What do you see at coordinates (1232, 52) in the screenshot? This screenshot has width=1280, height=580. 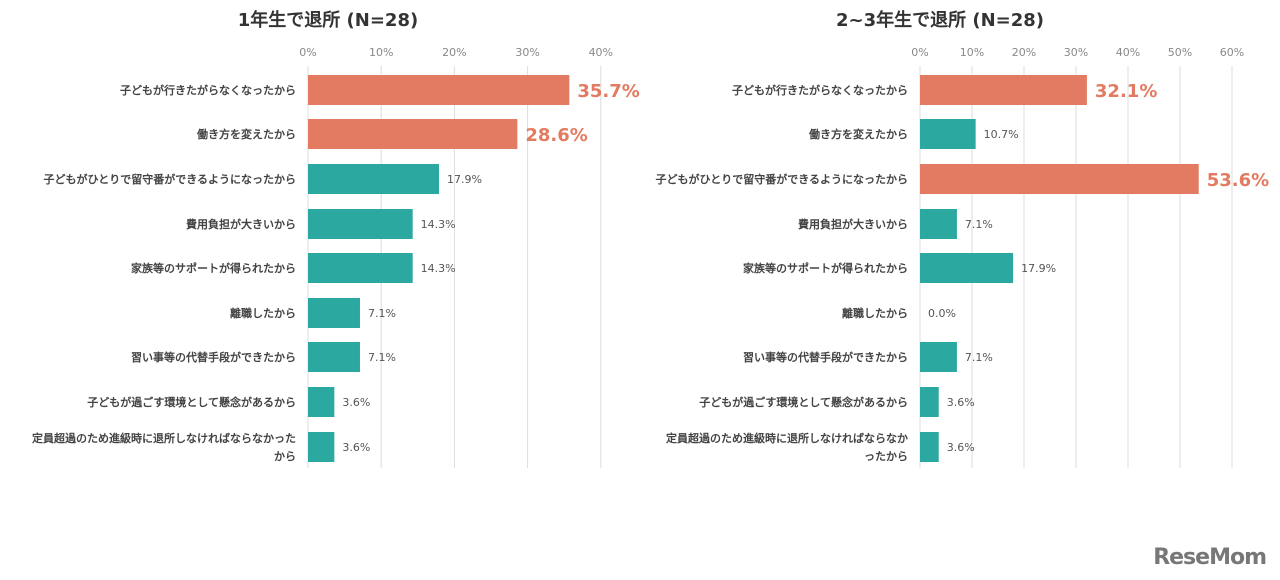 I see `x-tick-label: 60%` at bounding box center [1232, 52].